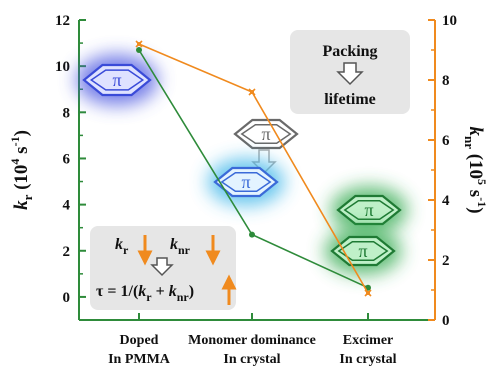  What do you see at coordinates (449, 21) in the screenshot?
I see `right-tick-label: 10` at bounding box center [449, 21].